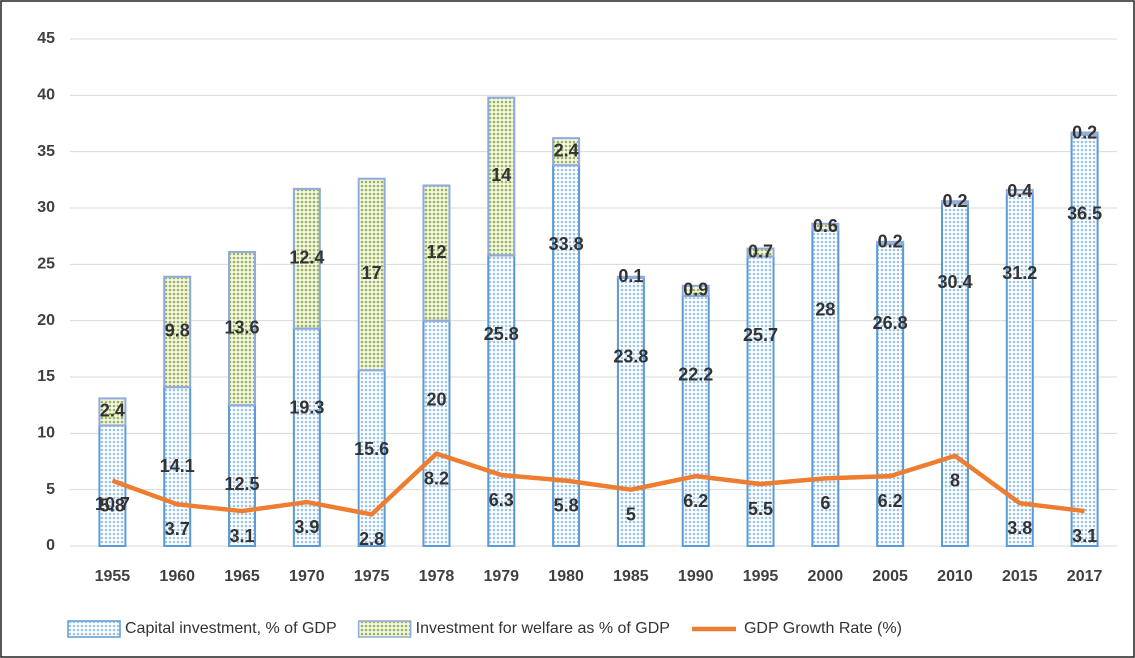 This screenshot has width=1135, height=658. What do you see at coordinates (307, 576) in the screenshot?
I see `x-tick-label: 1970` at bounding box center [307, 576].